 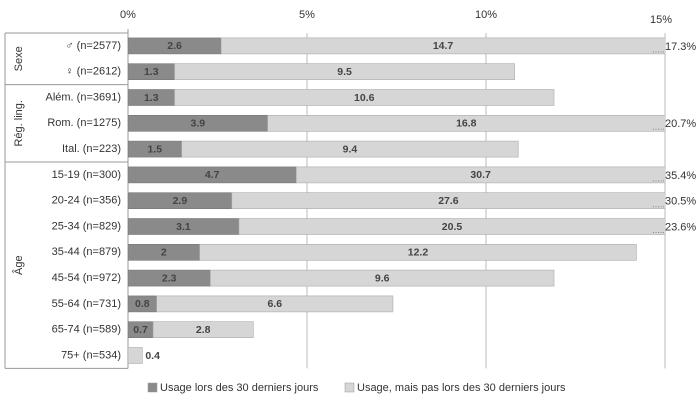 I want to click on y-tick-label: 20-24 (n=356), so click(x=86, y=201).